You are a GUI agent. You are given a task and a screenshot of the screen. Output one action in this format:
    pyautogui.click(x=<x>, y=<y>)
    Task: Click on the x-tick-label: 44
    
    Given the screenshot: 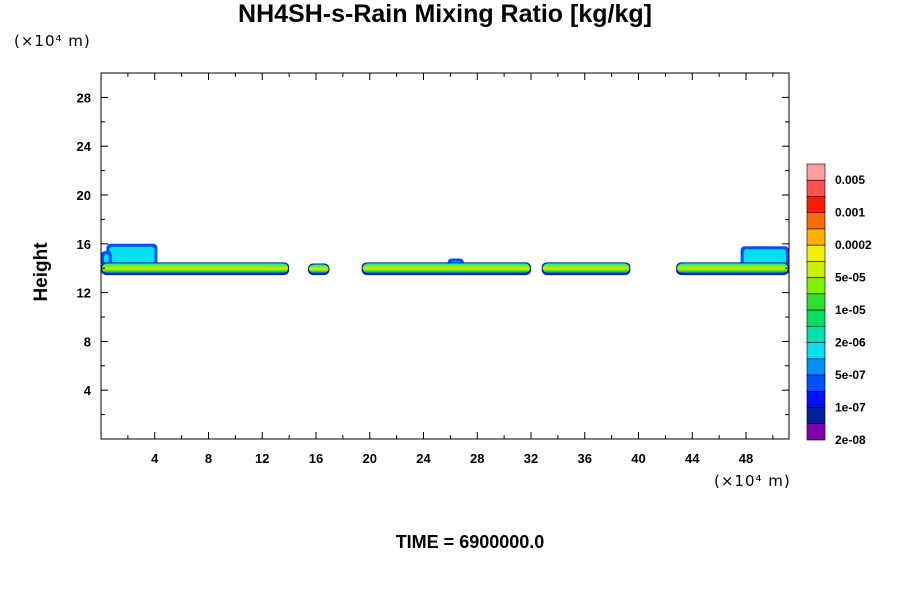 What is the action you would take?
    pyautogui.click(x=692, y=458)
    